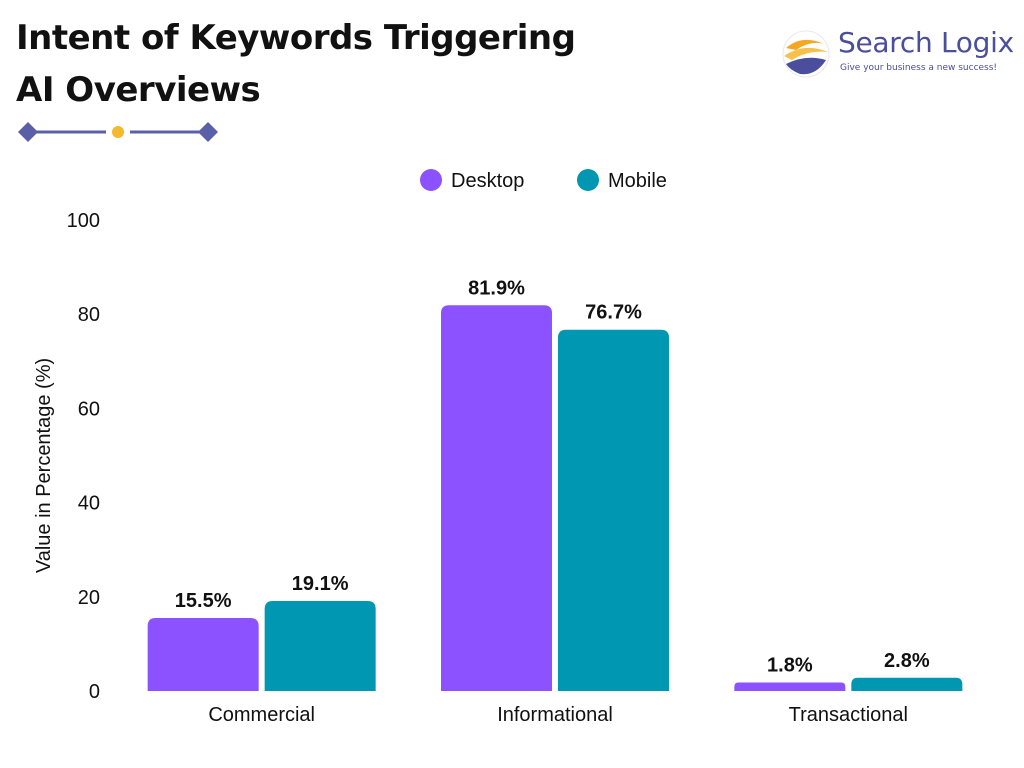 This screenshot has height=768, width=1024. Describe the element at coordinates (203, 601) in the screenshot. I see `data-label: 15.5%` at that location.